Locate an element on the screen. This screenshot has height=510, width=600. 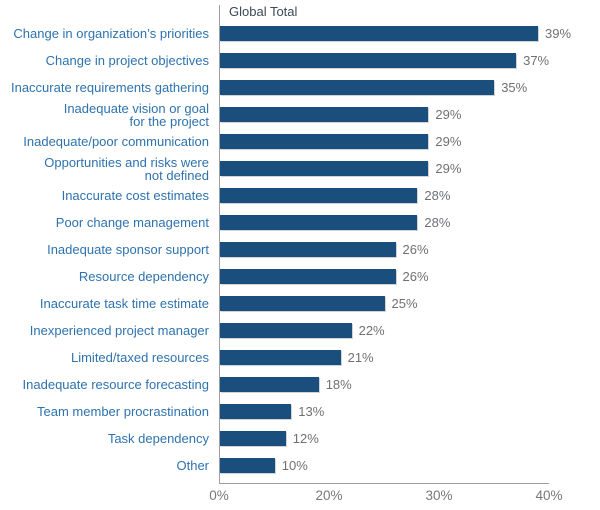
value-label: 10% is located at coordinates (294, 465).